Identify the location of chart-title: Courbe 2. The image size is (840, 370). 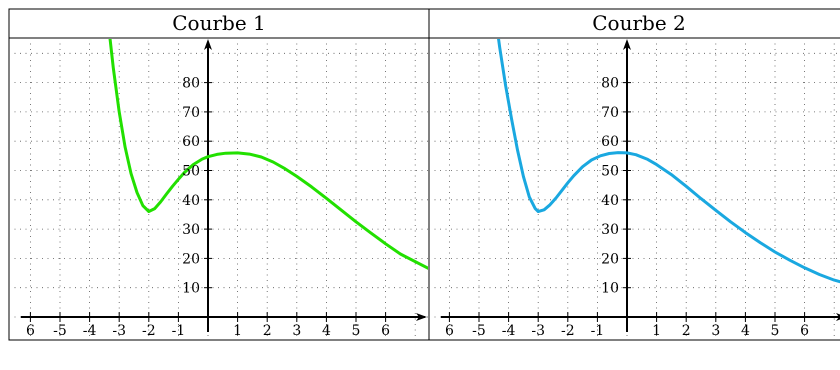
(639, 23).